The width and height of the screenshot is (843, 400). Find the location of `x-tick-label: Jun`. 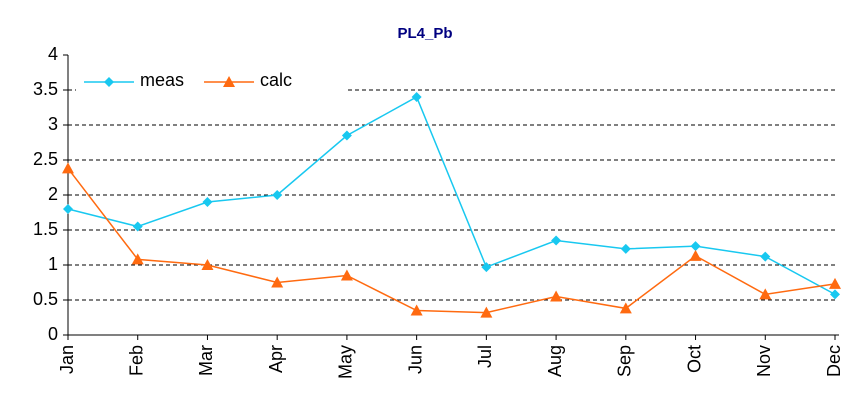

x-tick-label: Jun is located at coordinates (415, 359).